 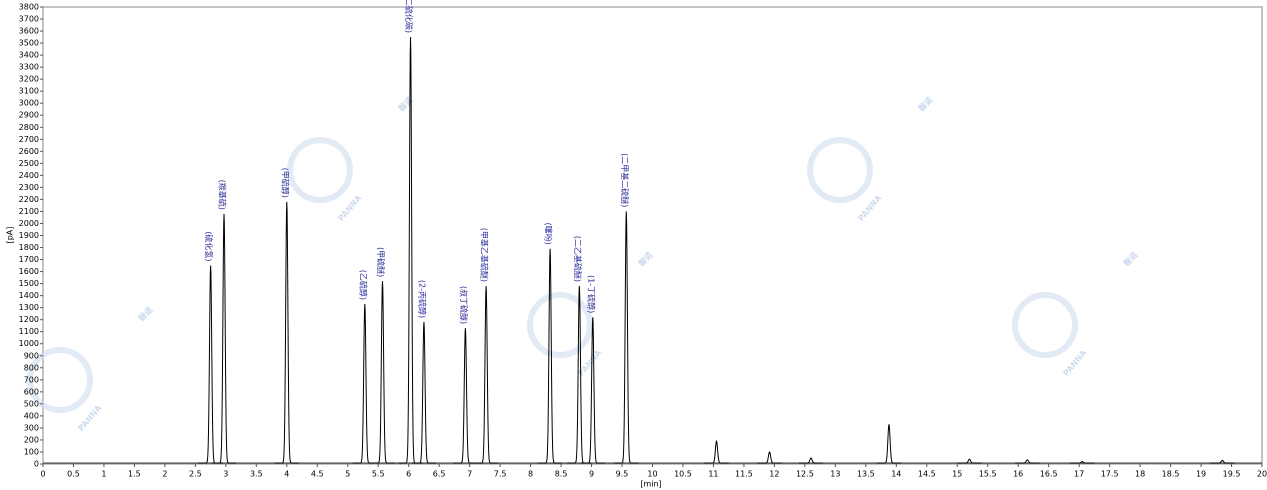 What do you see at coordinates (164, 474) in the screenshot?
I see `x-tick-label: 2` at bounding box center [164, 474].